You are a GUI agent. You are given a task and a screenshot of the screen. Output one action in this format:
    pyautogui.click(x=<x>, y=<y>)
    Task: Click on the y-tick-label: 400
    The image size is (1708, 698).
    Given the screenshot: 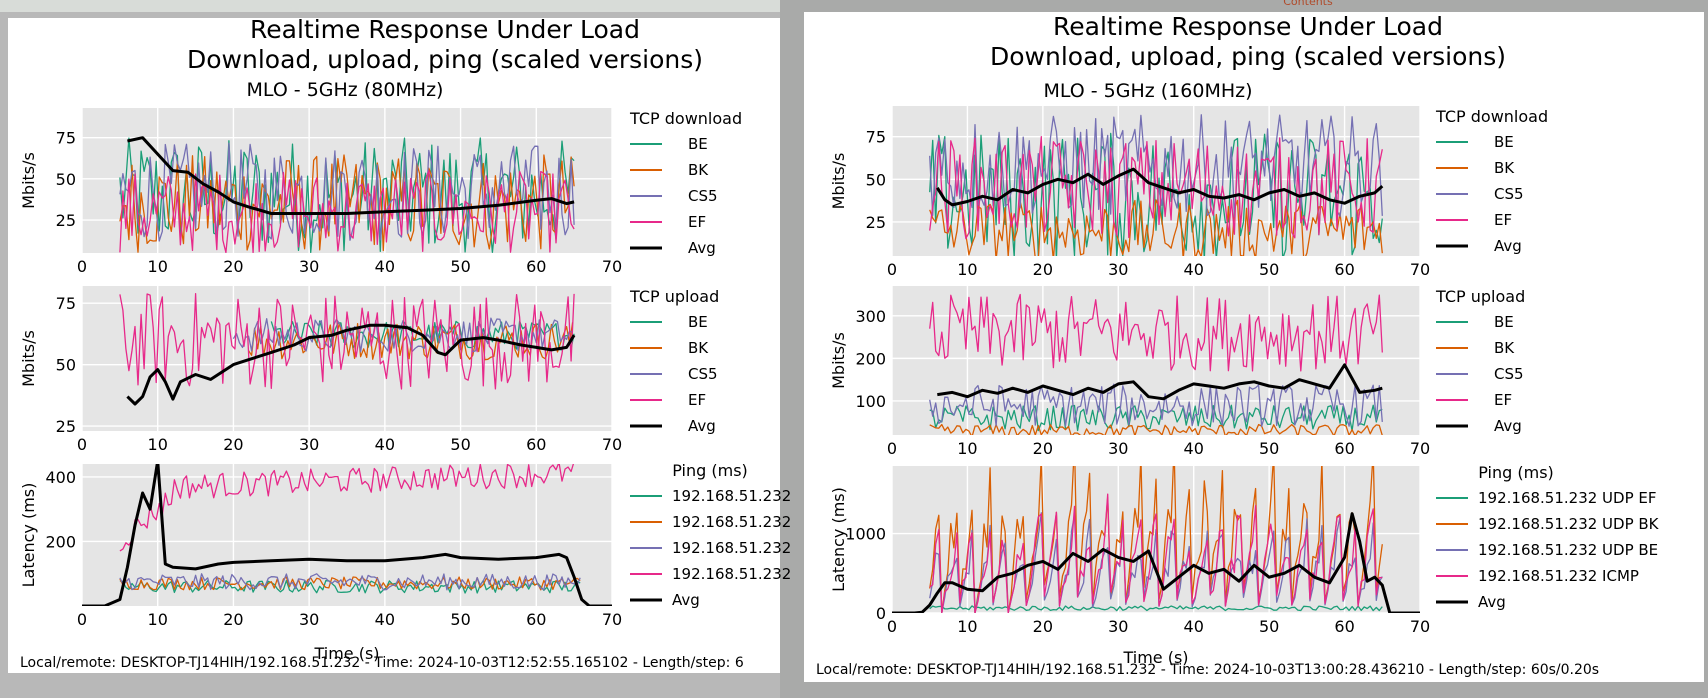 What is the action you would take?
    pyautogui.click(x=60, y=477)
    